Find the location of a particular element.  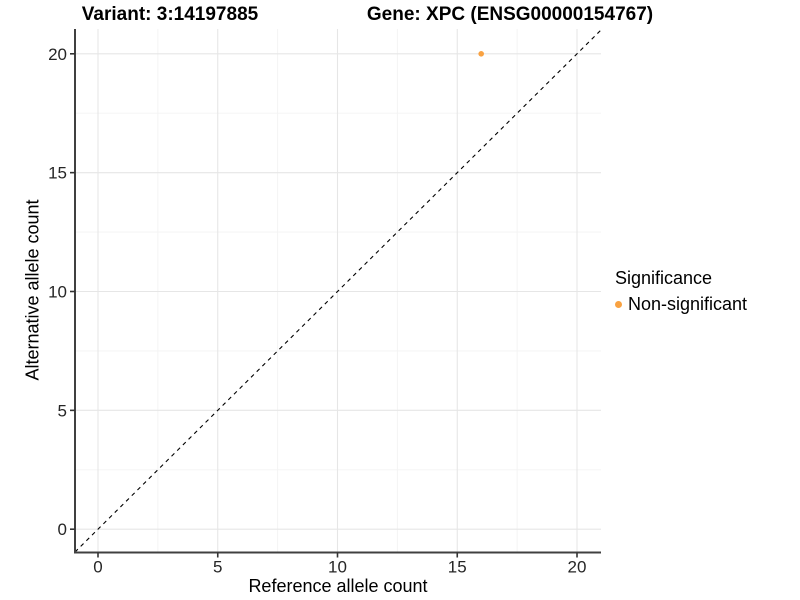

y-tick-label: 5 is located at coordinates (62, 410).